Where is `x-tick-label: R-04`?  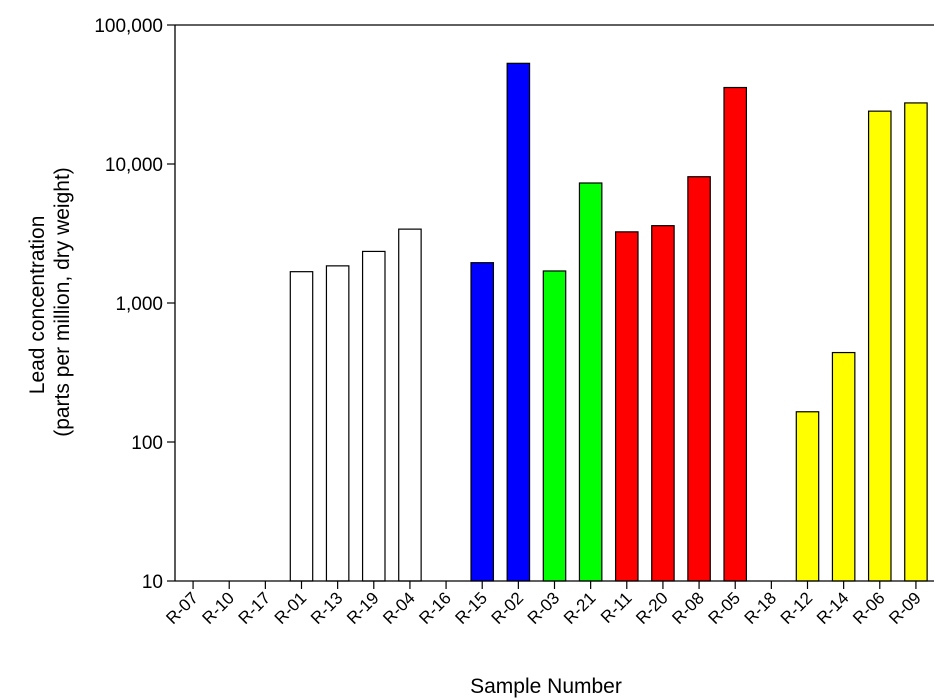 x-tick-label: R-04 is located at coordinates (398, 607).